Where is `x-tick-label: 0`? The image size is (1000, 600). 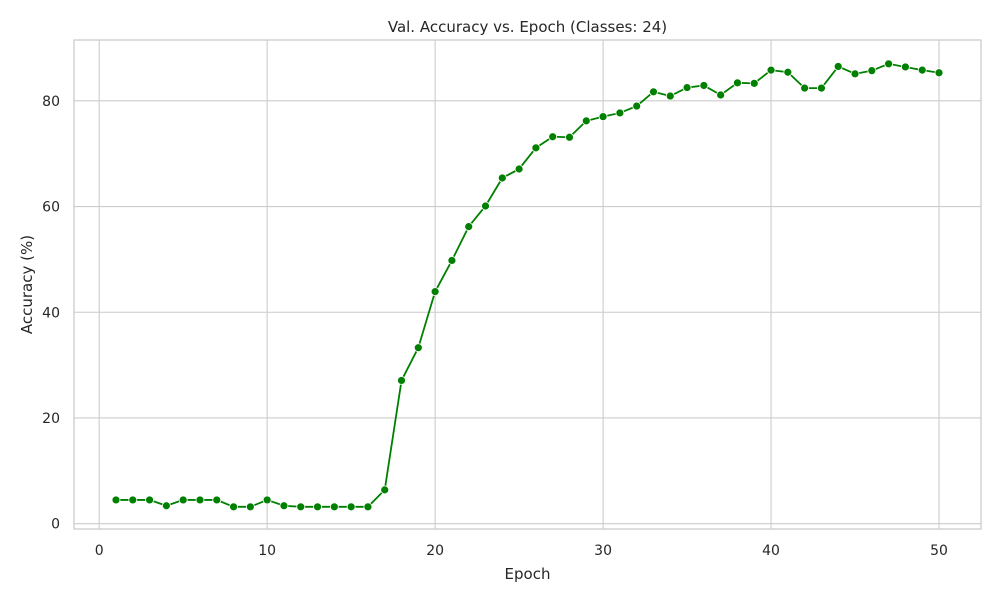
x-tick-label: 0 is located at coordinates (99, 551).